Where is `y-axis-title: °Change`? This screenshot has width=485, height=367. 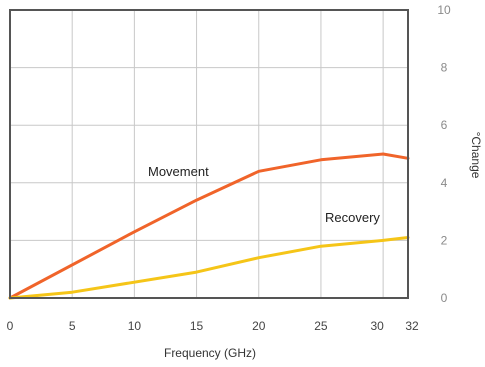 y-axis-title: °Change is located at coordinates (476, 155).